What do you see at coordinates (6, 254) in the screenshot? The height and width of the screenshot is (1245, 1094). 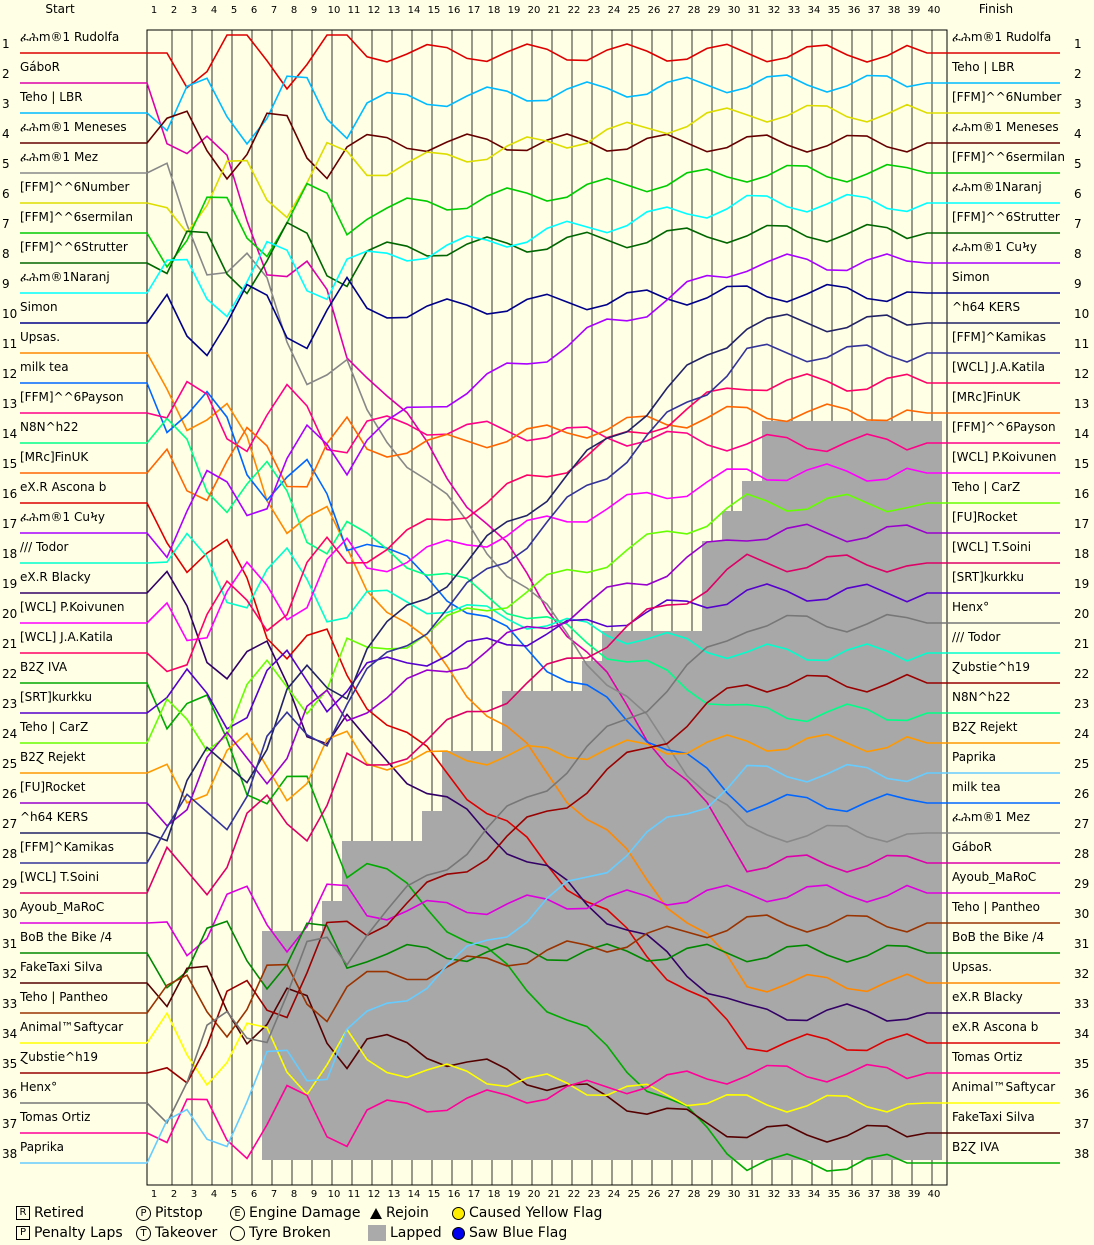 I see `start-position-number: 8` at bounding box center [6, 254].